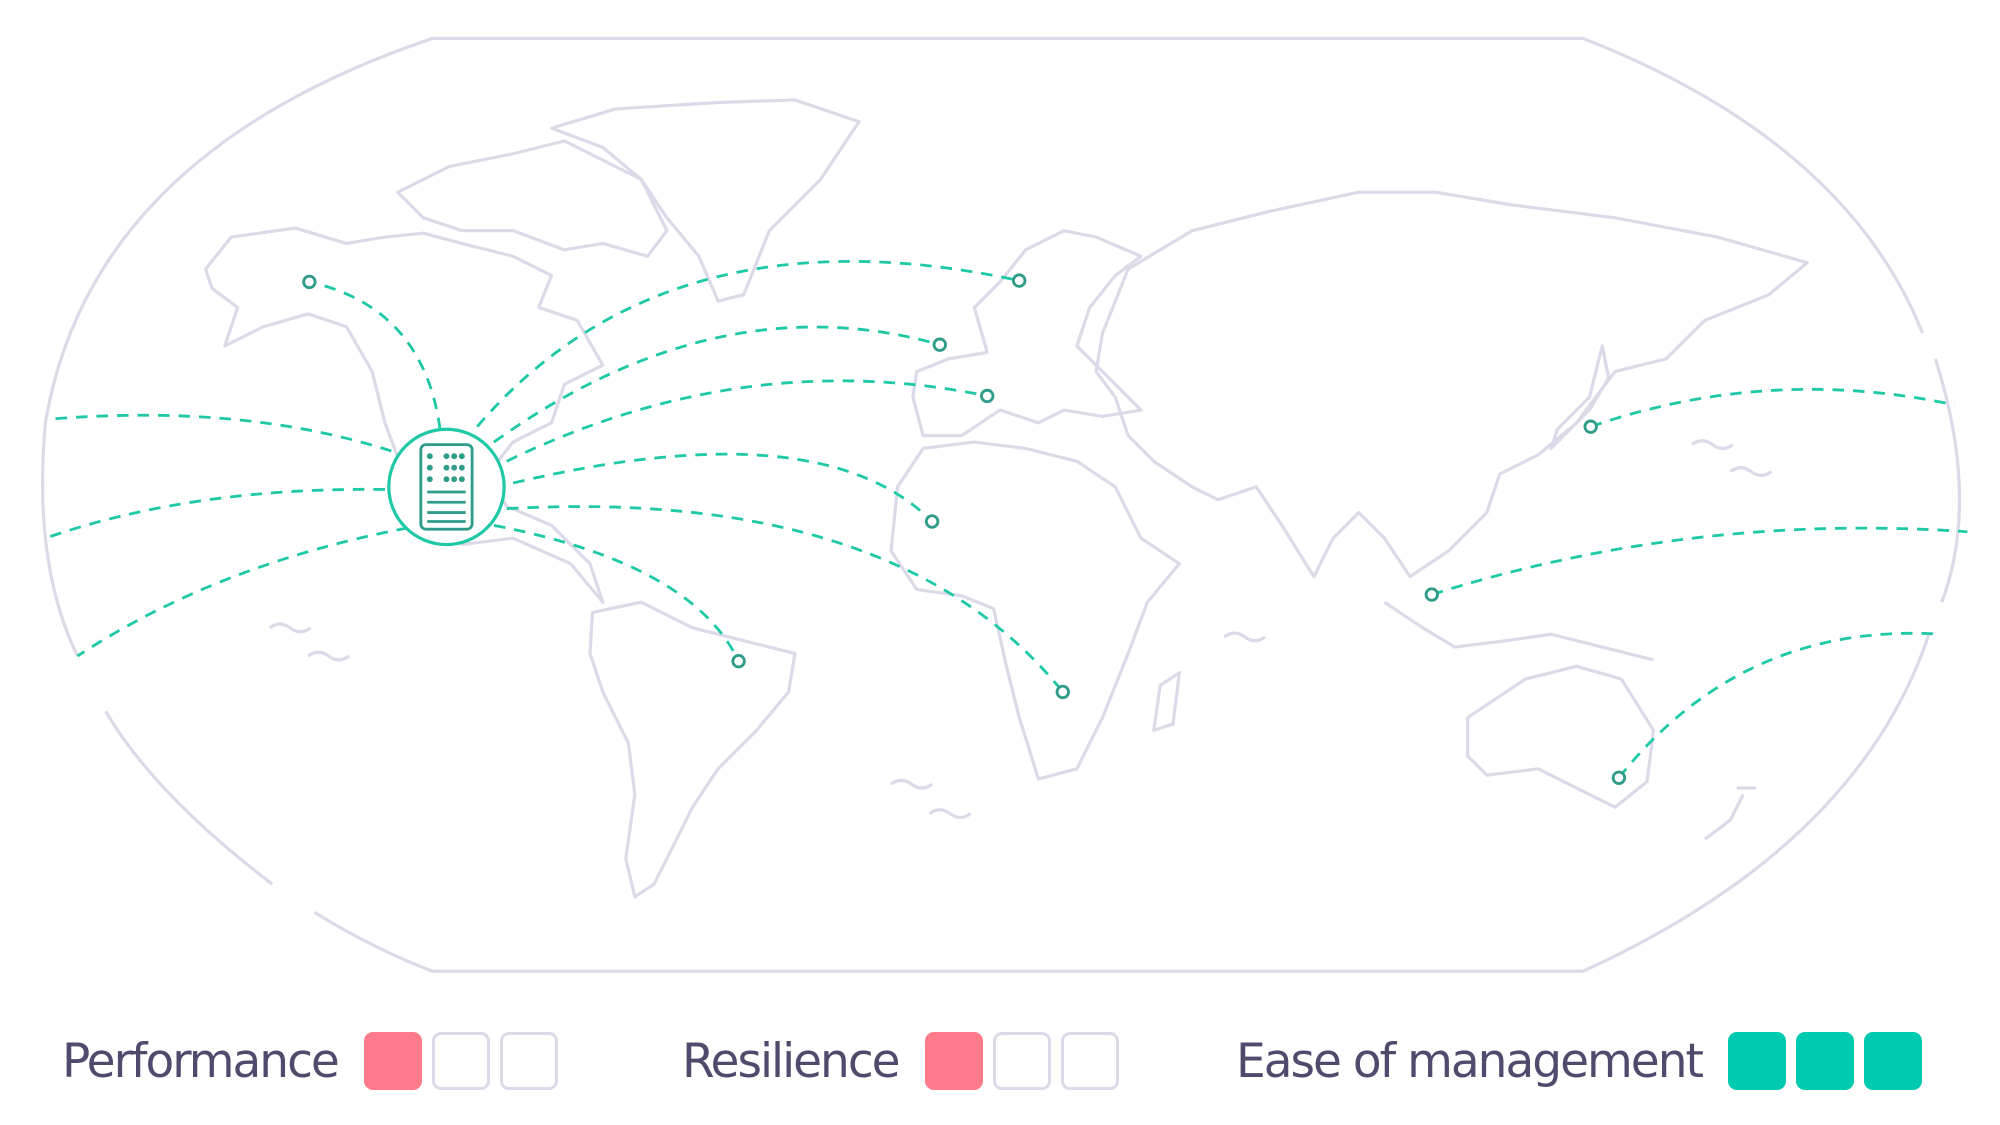 The height and width of the screenshot is (1125, 2000). What do you see at coordinates (692, 749) in the screenshot?
I see `south-america` at bounding box center [692, 749].